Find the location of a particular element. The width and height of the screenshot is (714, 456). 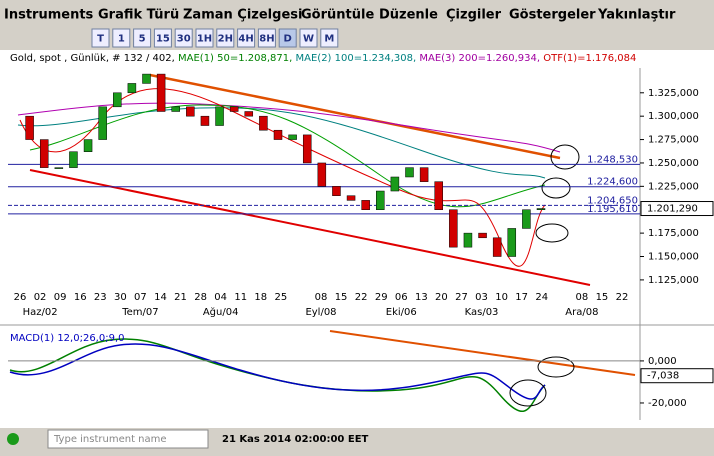

timeframe-label: 30 is located at coordinates (184, 39).